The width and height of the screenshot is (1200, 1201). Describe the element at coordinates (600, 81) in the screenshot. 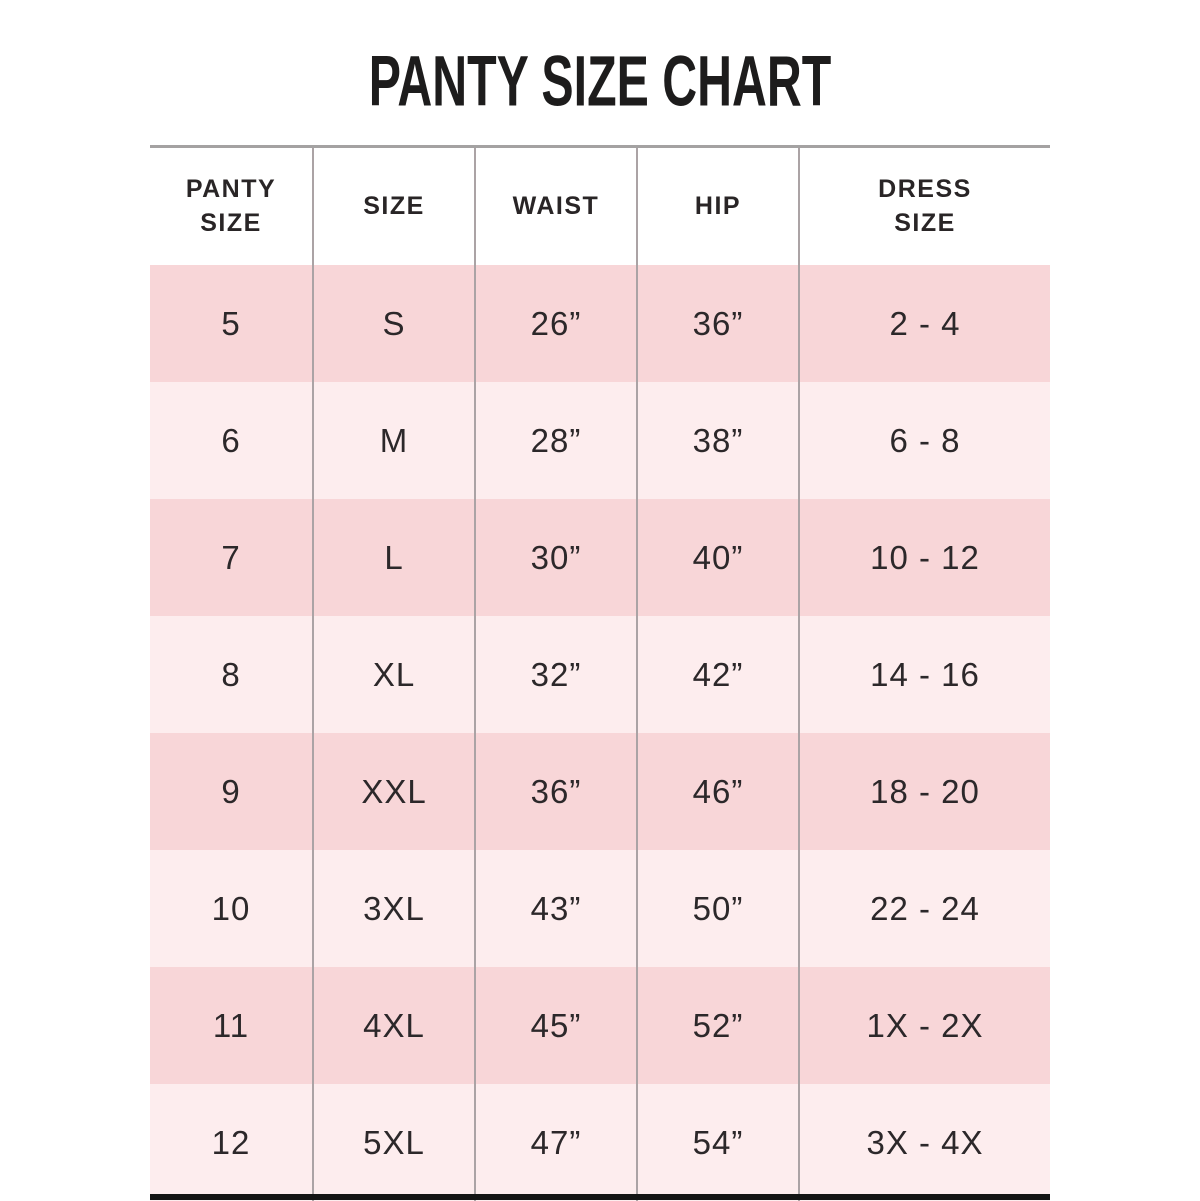

I see `page-title: PANTY SIZE CHART` at that location.